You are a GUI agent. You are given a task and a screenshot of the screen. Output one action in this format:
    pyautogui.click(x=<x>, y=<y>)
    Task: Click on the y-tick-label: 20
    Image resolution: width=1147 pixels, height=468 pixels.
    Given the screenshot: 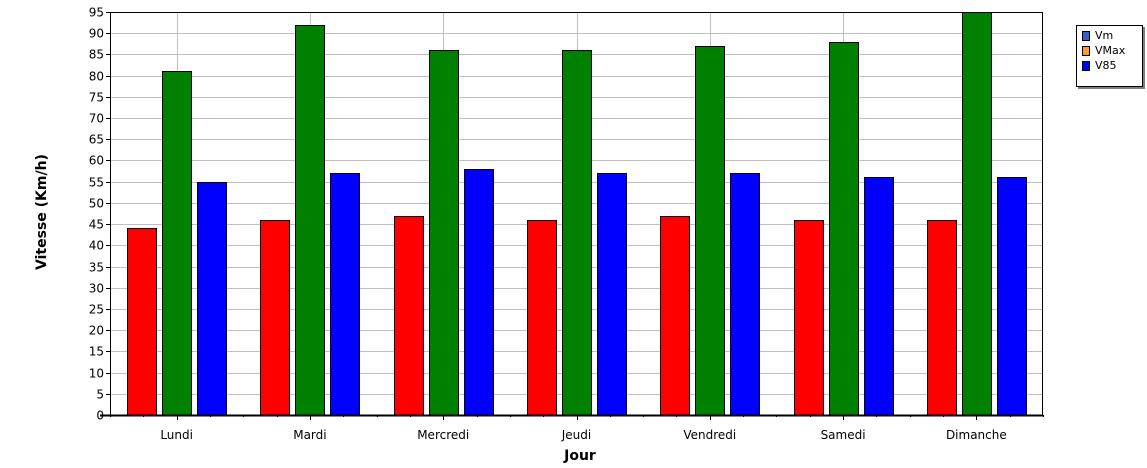 What is the action you would take?
    pyautogui.click(x=96, y=331)
    